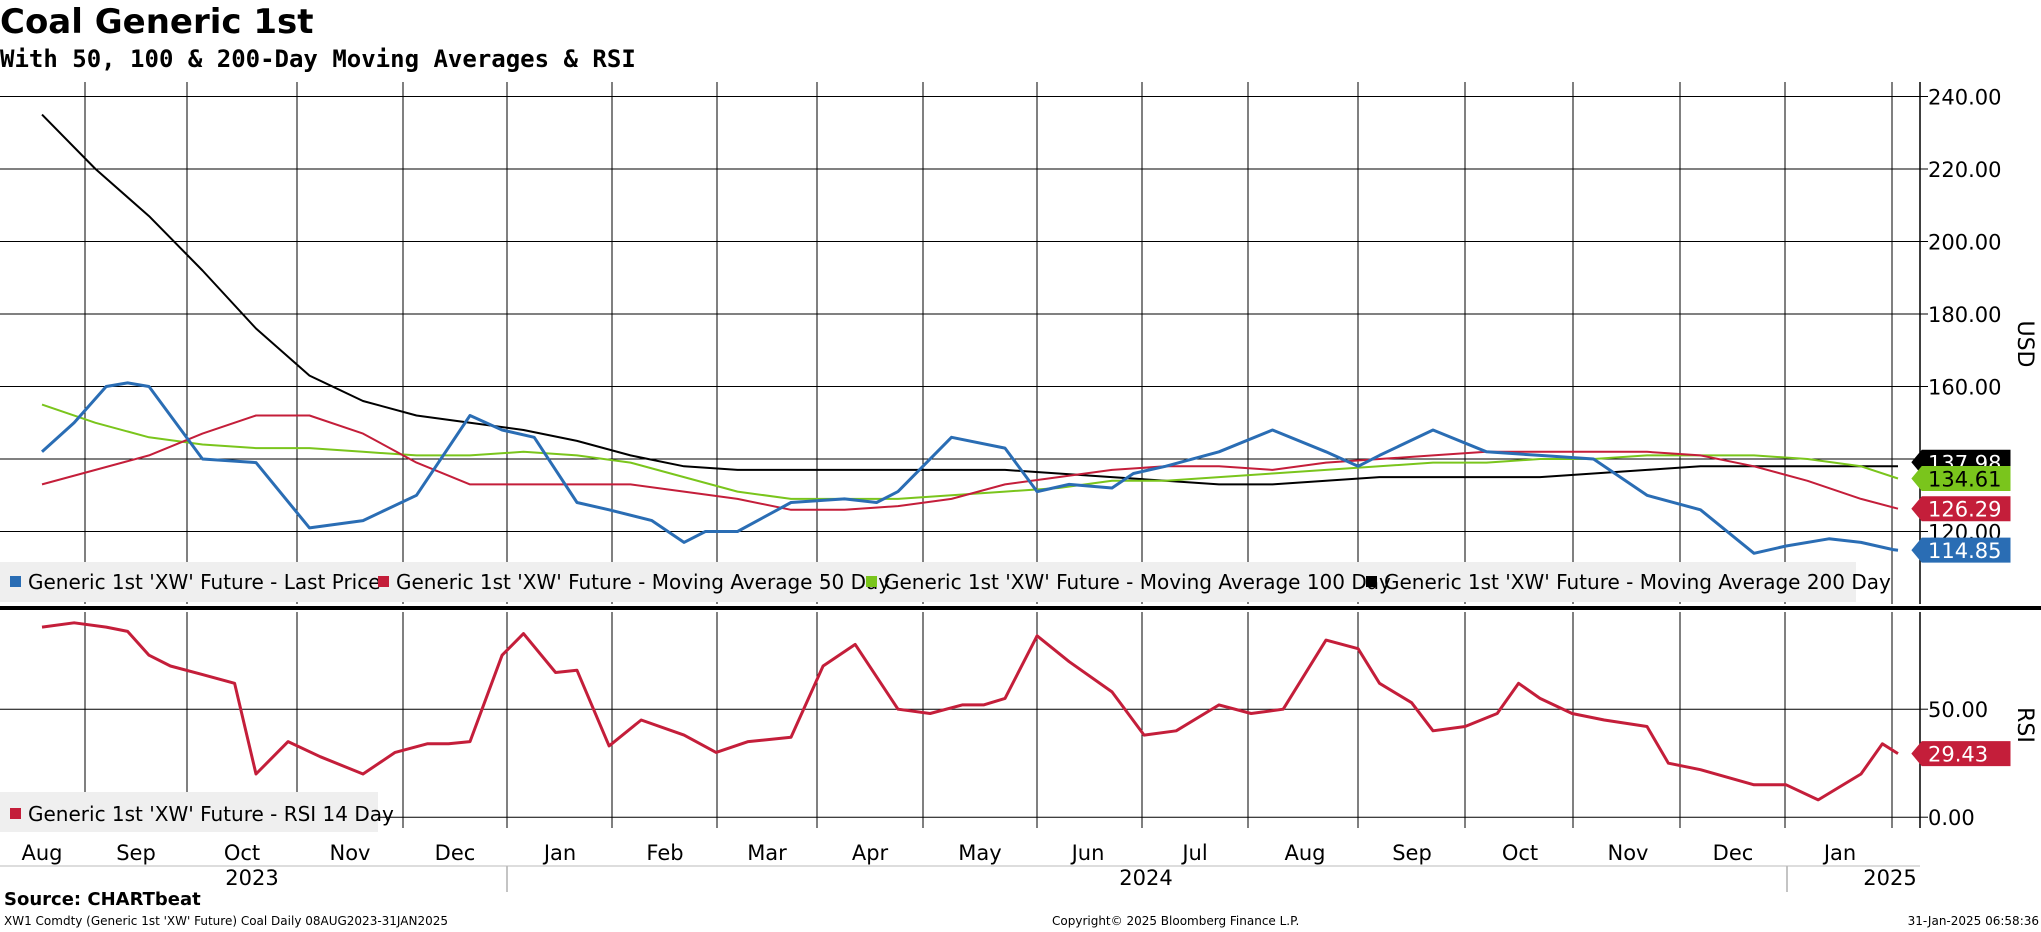 The width and height of the screenshot is (2041, 932). I want to click on rsi-value-tag: 29.43, so click(1961, 754).